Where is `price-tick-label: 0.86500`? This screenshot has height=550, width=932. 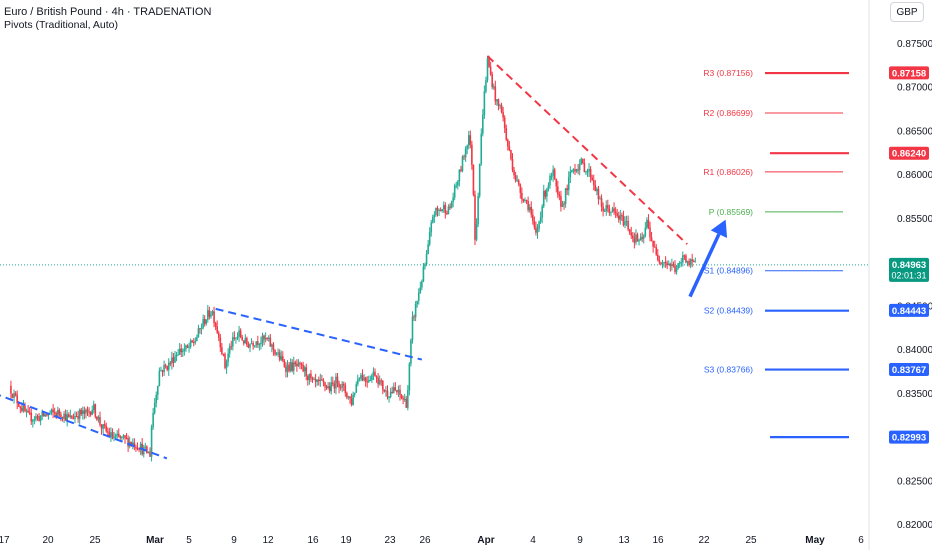
price-tick-label: 0.86500 is located at coordinates (914, 131).